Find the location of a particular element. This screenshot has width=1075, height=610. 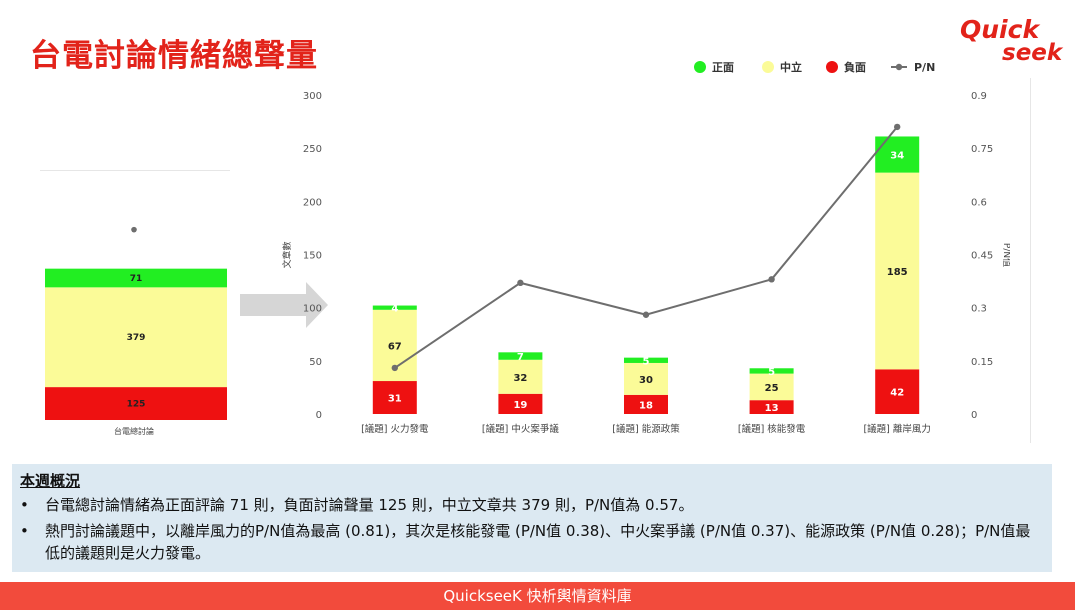

x-tick-label: 台電總討論 is located at coordinates (134, 431).